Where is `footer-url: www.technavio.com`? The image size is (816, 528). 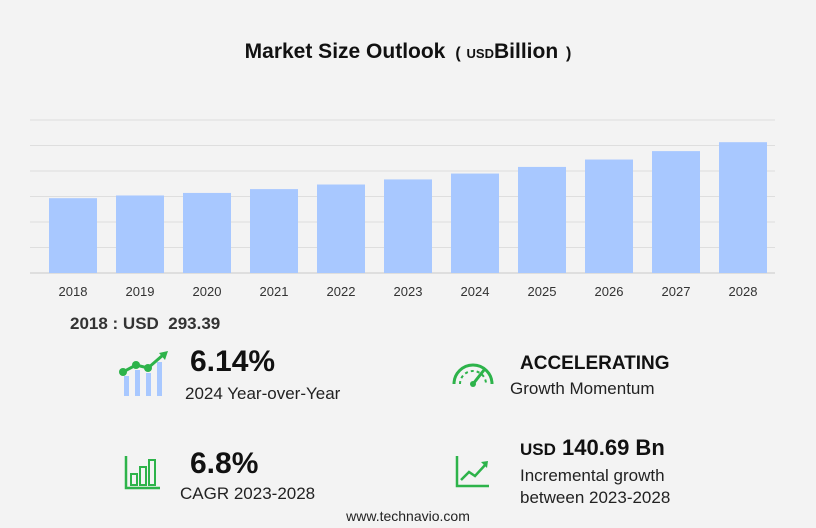 footer-url: www.technavio.com is located at coordinates (408, 516).